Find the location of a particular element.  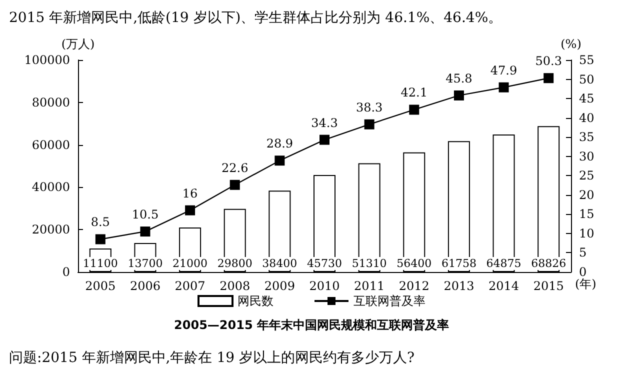

x-tick-label: 2007 is located at coordinates (190, 286).